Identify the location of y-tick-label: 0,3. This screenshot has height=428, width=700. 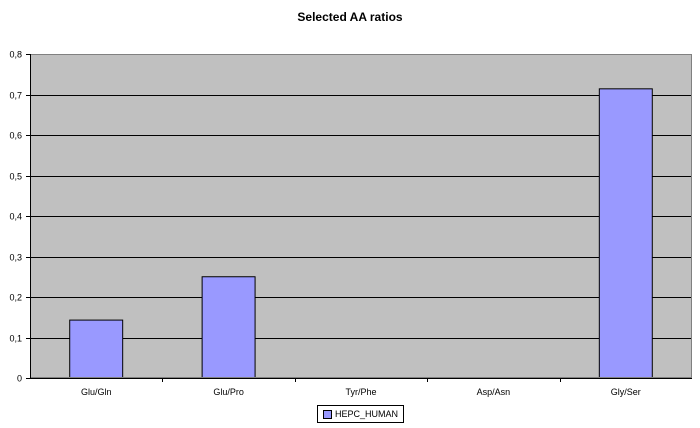
(15, 258).